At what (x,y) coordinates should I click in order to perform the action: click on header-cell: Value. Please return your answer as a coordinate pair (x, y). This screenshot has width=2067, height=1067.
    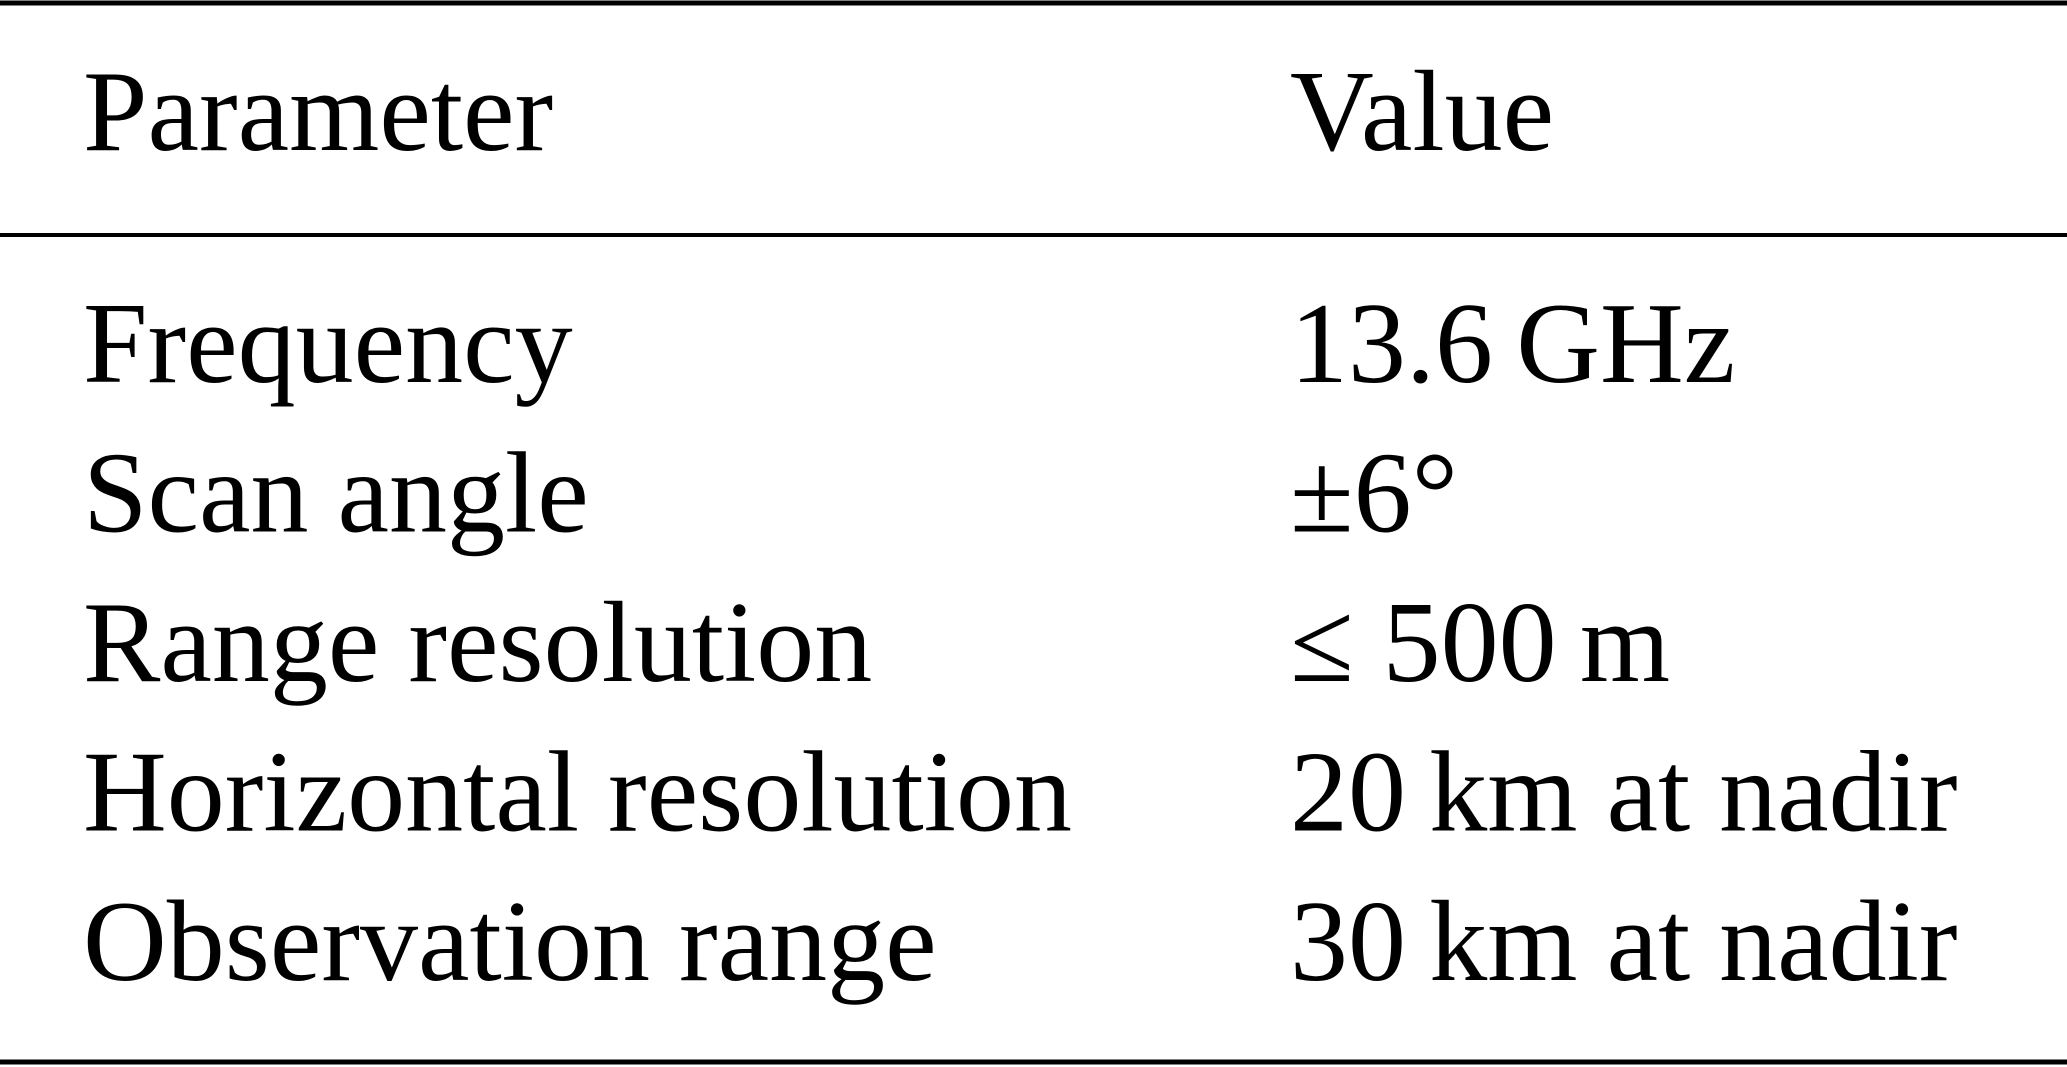
    Looking at the image, I should click on (1422, 112).